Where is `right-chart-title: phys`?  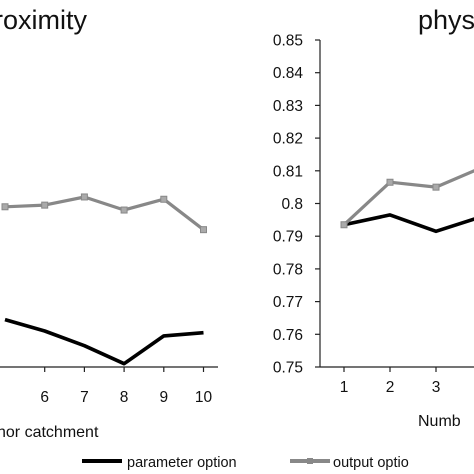 right-chart-title: phys is located at coordinates (446, 20).